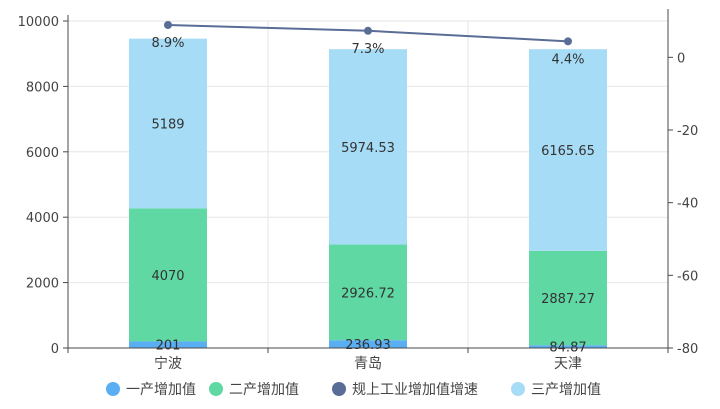  I want to click on bar-data-label: 5189, so click(167, 124).